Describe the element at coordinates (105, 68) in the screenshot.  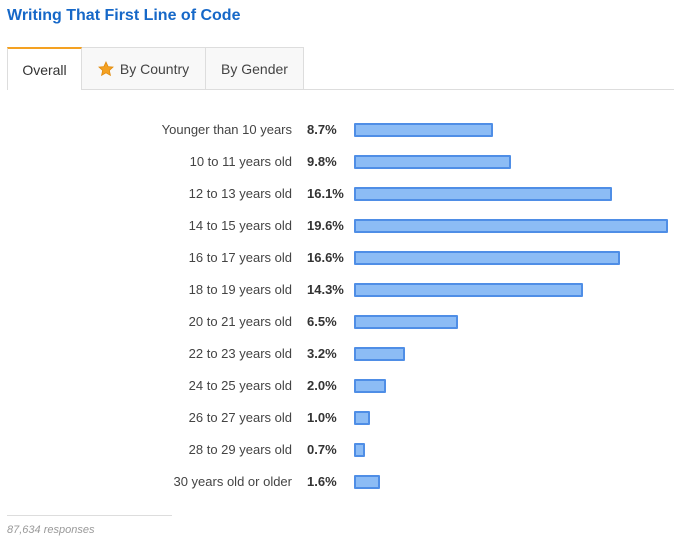
I see `star-icon` at that location.